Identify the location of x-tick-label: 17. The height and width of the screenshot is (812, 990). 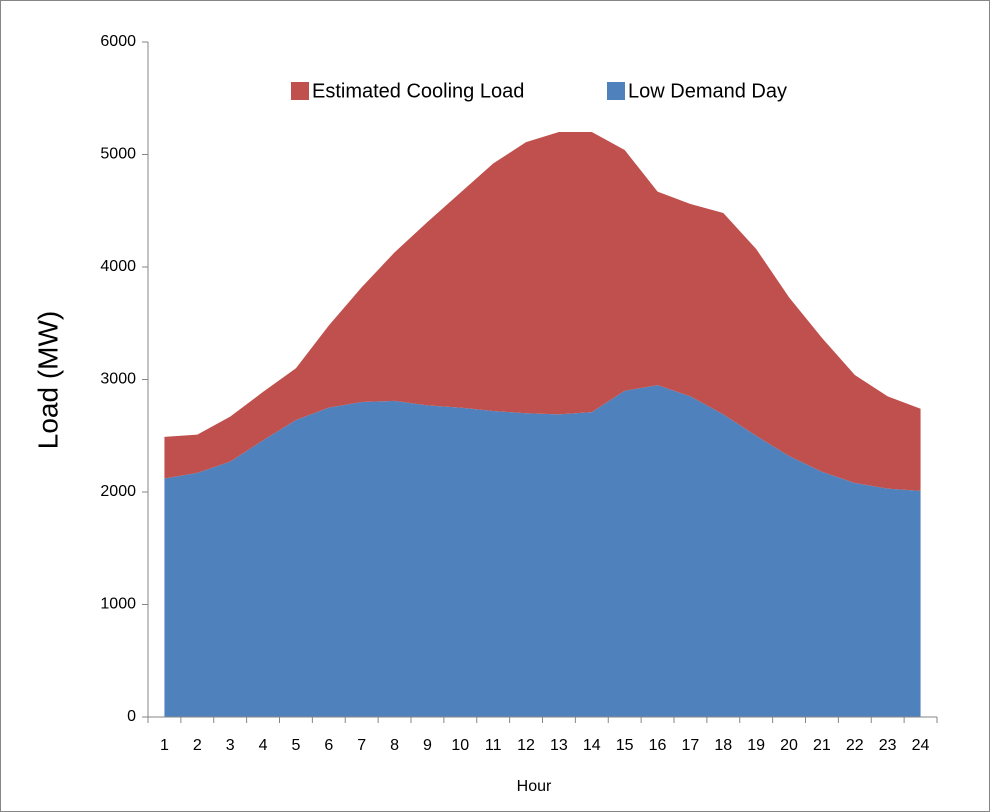
(691, 745).